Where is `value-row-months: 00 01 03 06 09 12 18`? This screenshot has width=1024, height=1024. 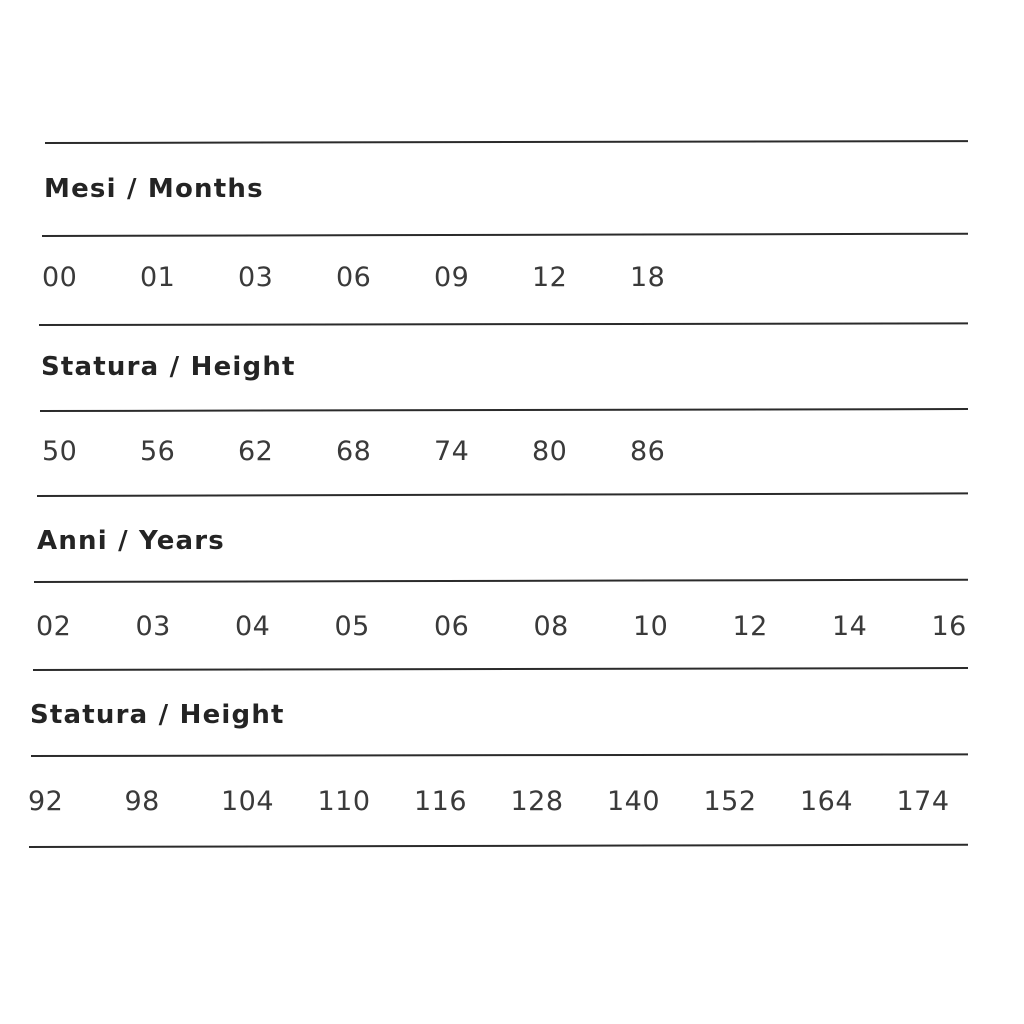
value-row-months: 00 01 03 06 09 12 18 is located at coordinates (385, 277).